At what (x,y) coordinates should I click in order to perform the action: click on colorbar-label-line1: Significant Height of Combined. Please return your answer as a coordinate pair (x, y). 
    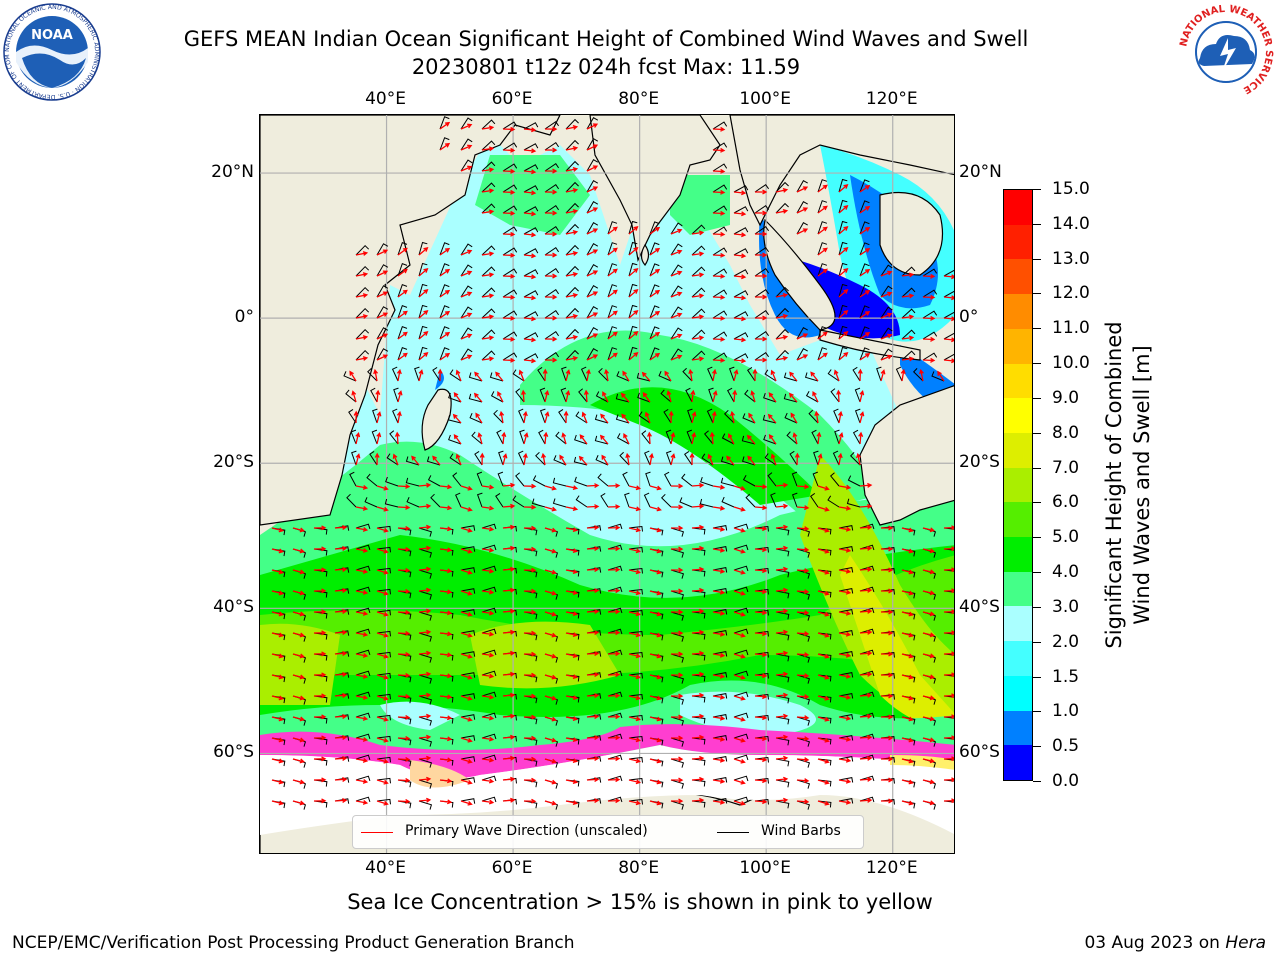
    Looking at the image, I should click on (1114, 485).